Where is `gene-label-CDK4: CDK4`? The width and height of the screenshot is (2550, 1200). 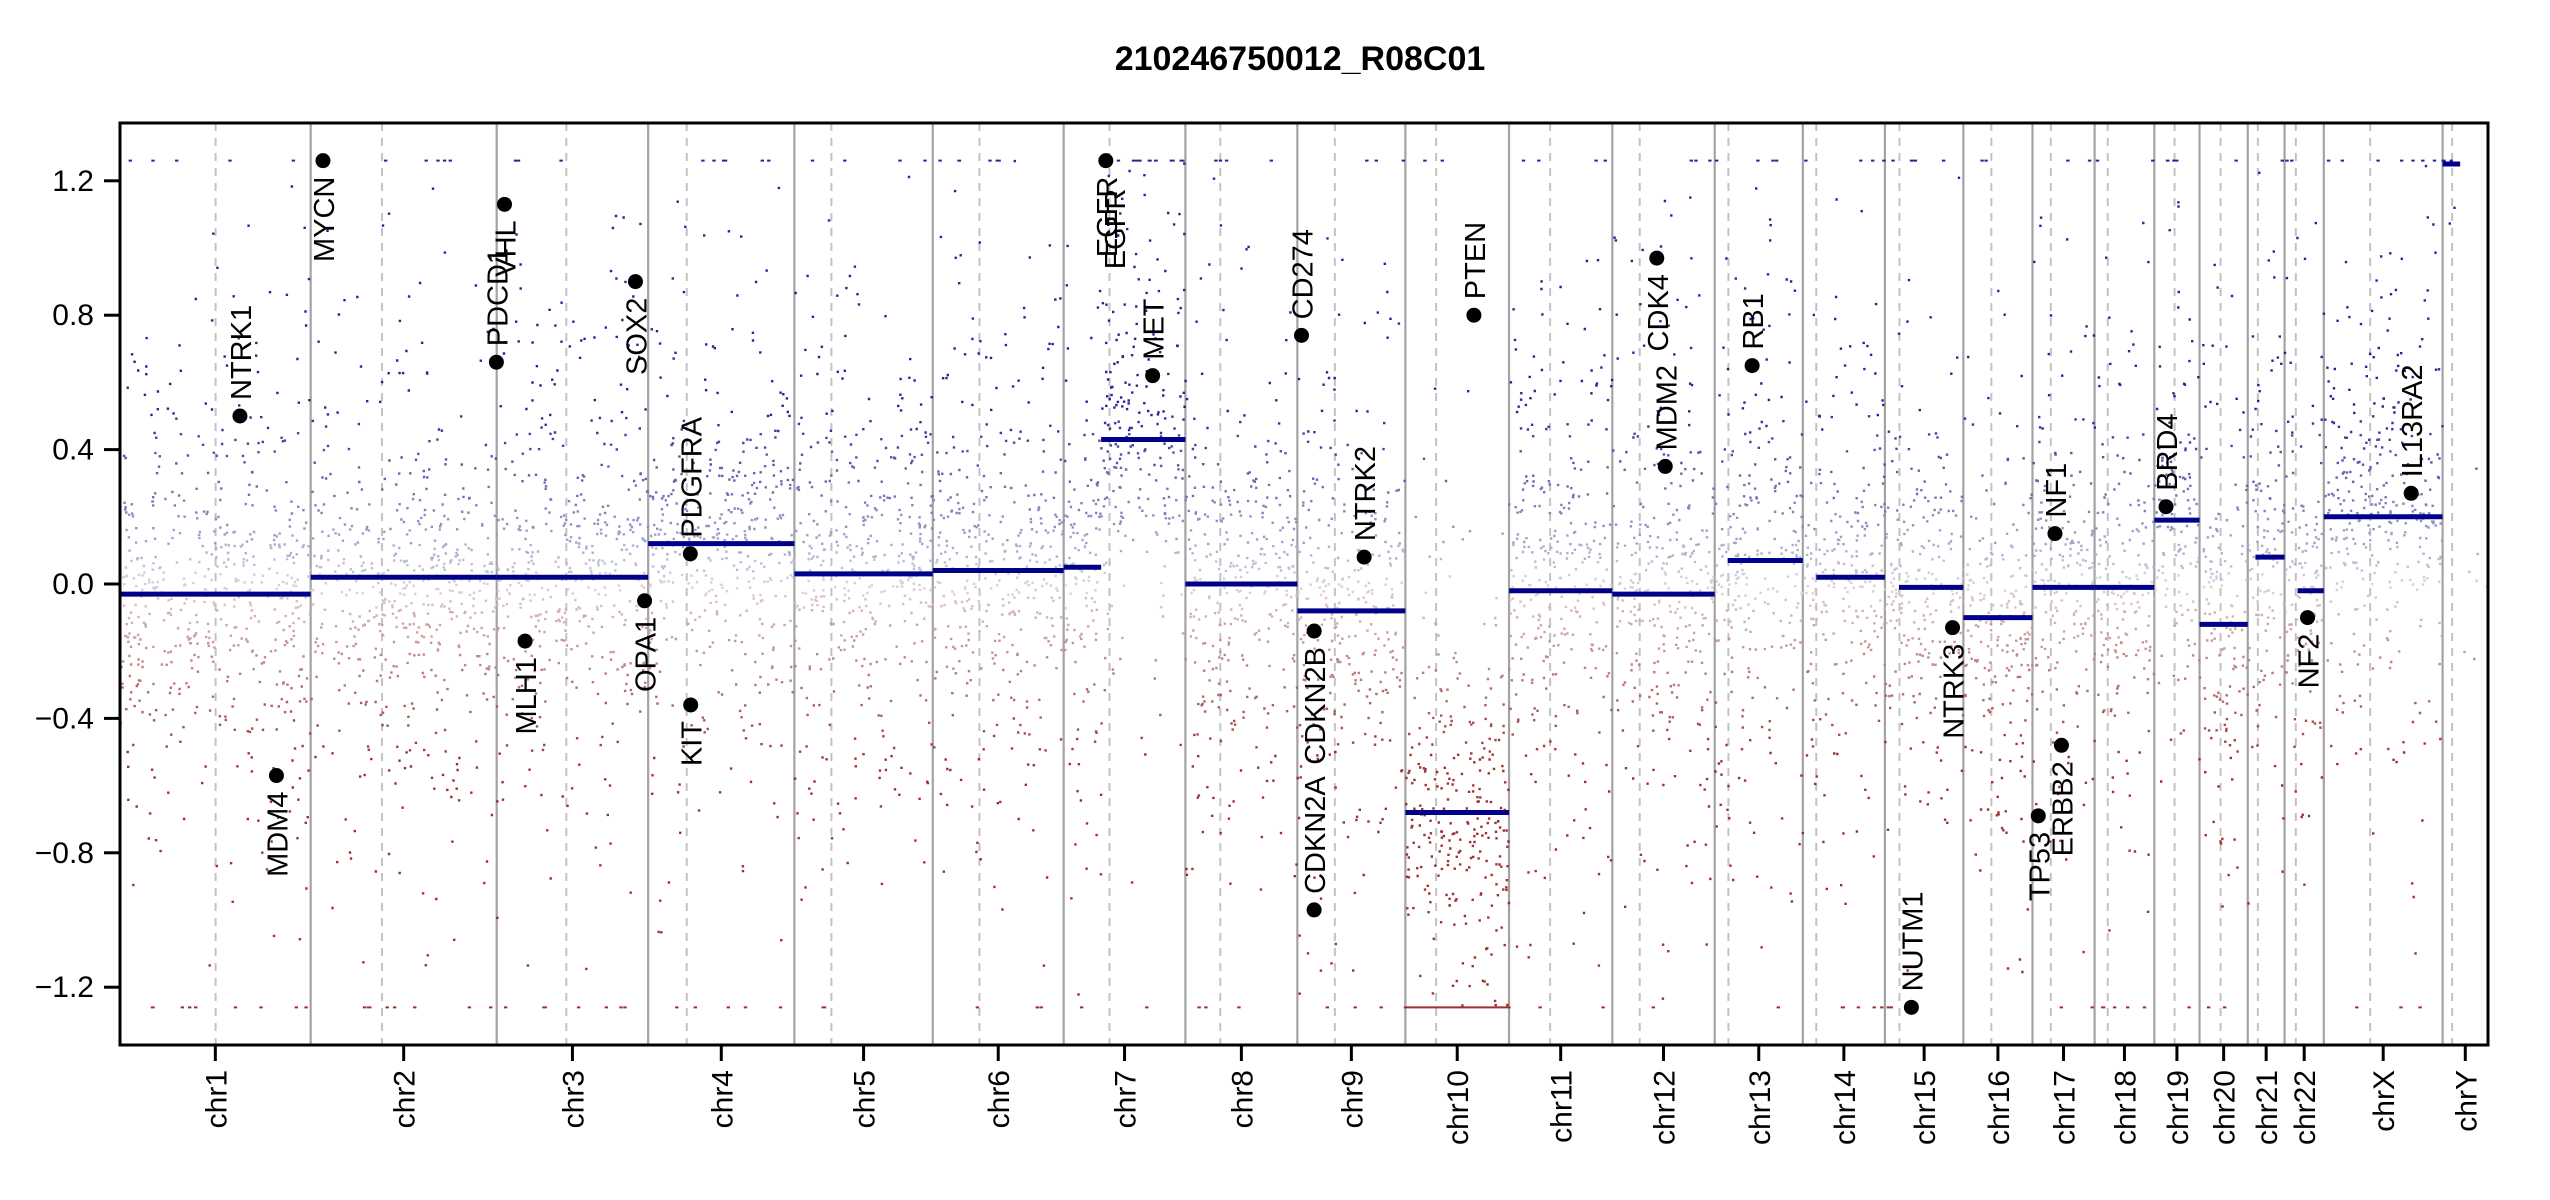 gene-label-CDK4: CDK4 is located at coordinates (1659, 312).